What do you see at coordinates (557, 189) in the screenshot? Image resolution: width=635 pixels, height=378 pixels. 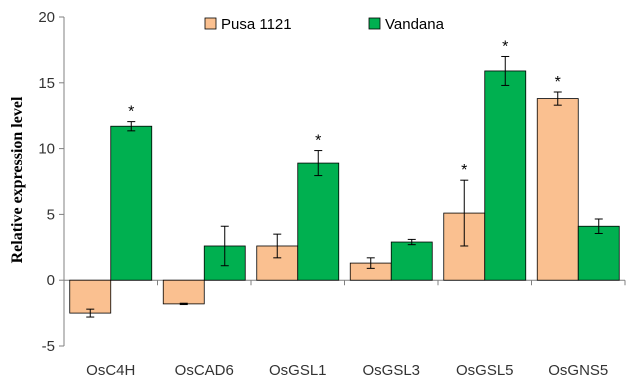 I see `bar-pusa-1121-osgns5` at bounding box center [557, 189].